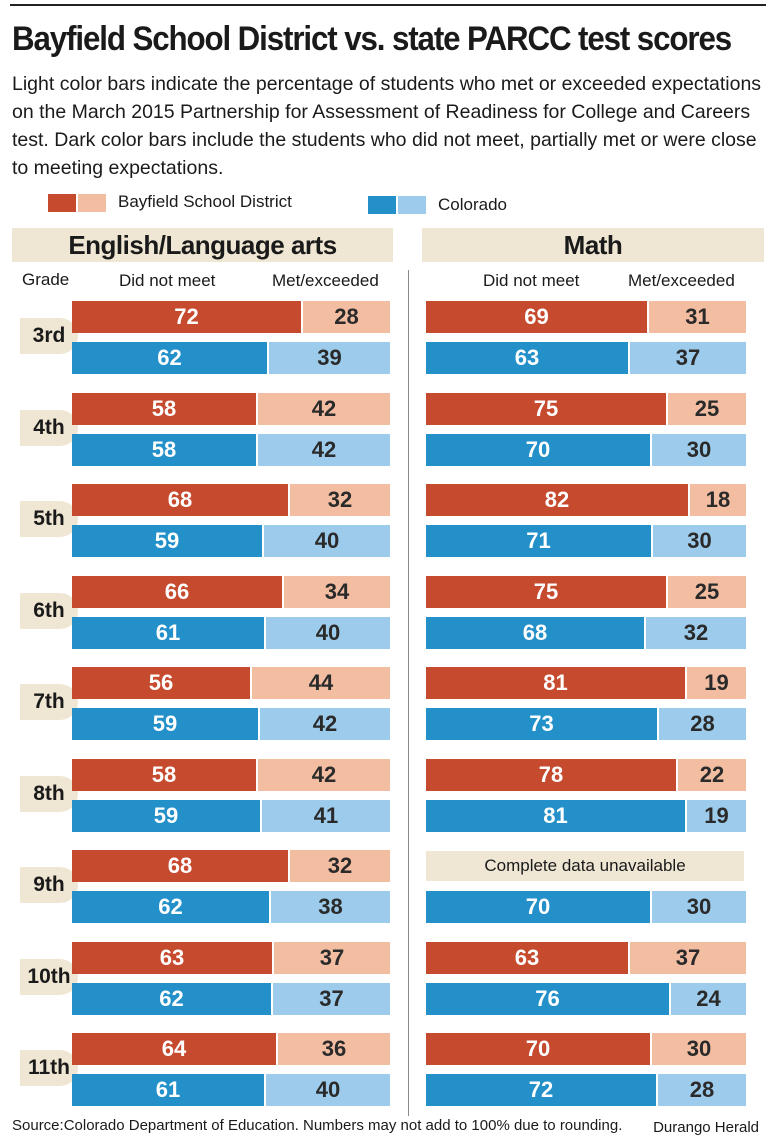 This screenshot has width=771, height=1146. What do you see at coordinates (164, 449) in the screenshot?
I see `ela-colorado-did-not-meet-label: 58` at bounding box center [164, 449].